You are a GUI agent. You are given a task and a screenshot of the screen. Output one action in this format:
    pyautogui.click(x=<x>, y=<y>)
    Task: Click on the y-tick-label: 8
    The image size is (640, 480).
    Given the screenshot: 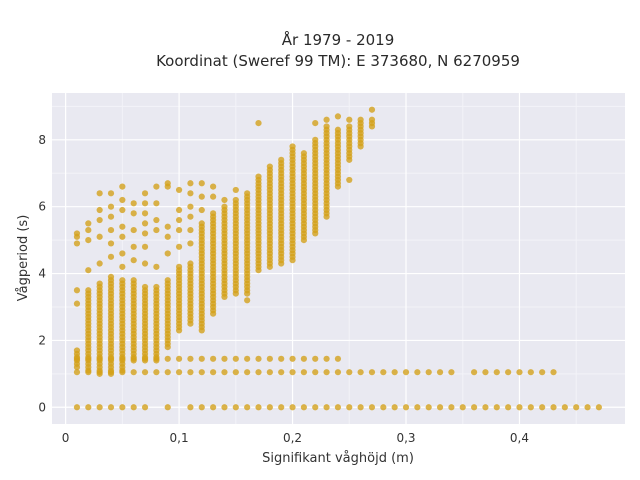 What is the action you would take?
    pyautogui.click(x=42, y=140)
    